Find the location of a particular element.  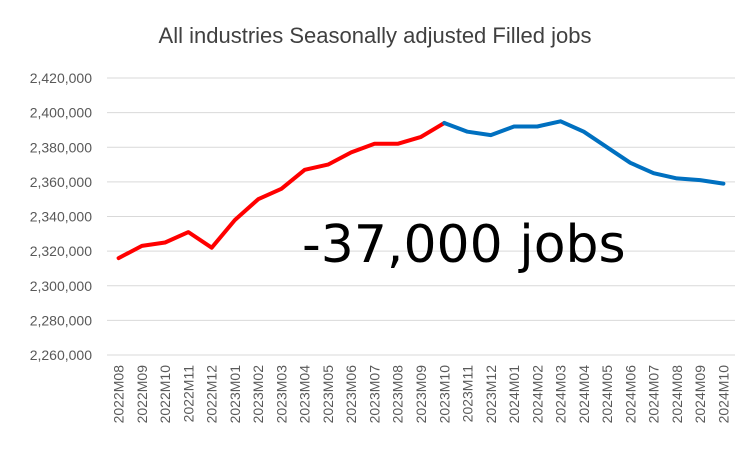

x-tick-label: 2024M05 is located at coordinates (607, 394).